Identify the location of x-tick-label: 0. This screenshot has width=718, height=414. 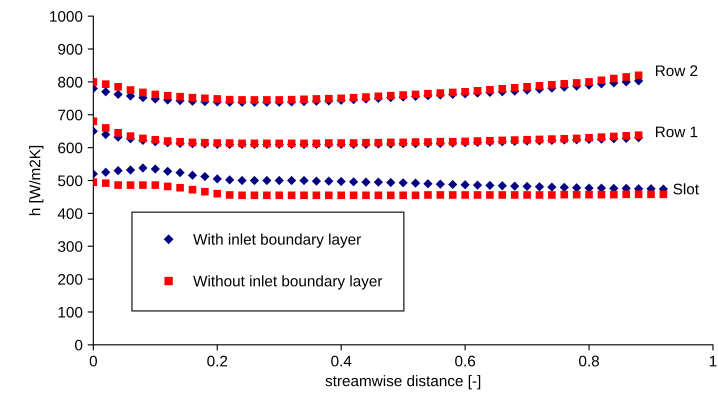
(93, 361).